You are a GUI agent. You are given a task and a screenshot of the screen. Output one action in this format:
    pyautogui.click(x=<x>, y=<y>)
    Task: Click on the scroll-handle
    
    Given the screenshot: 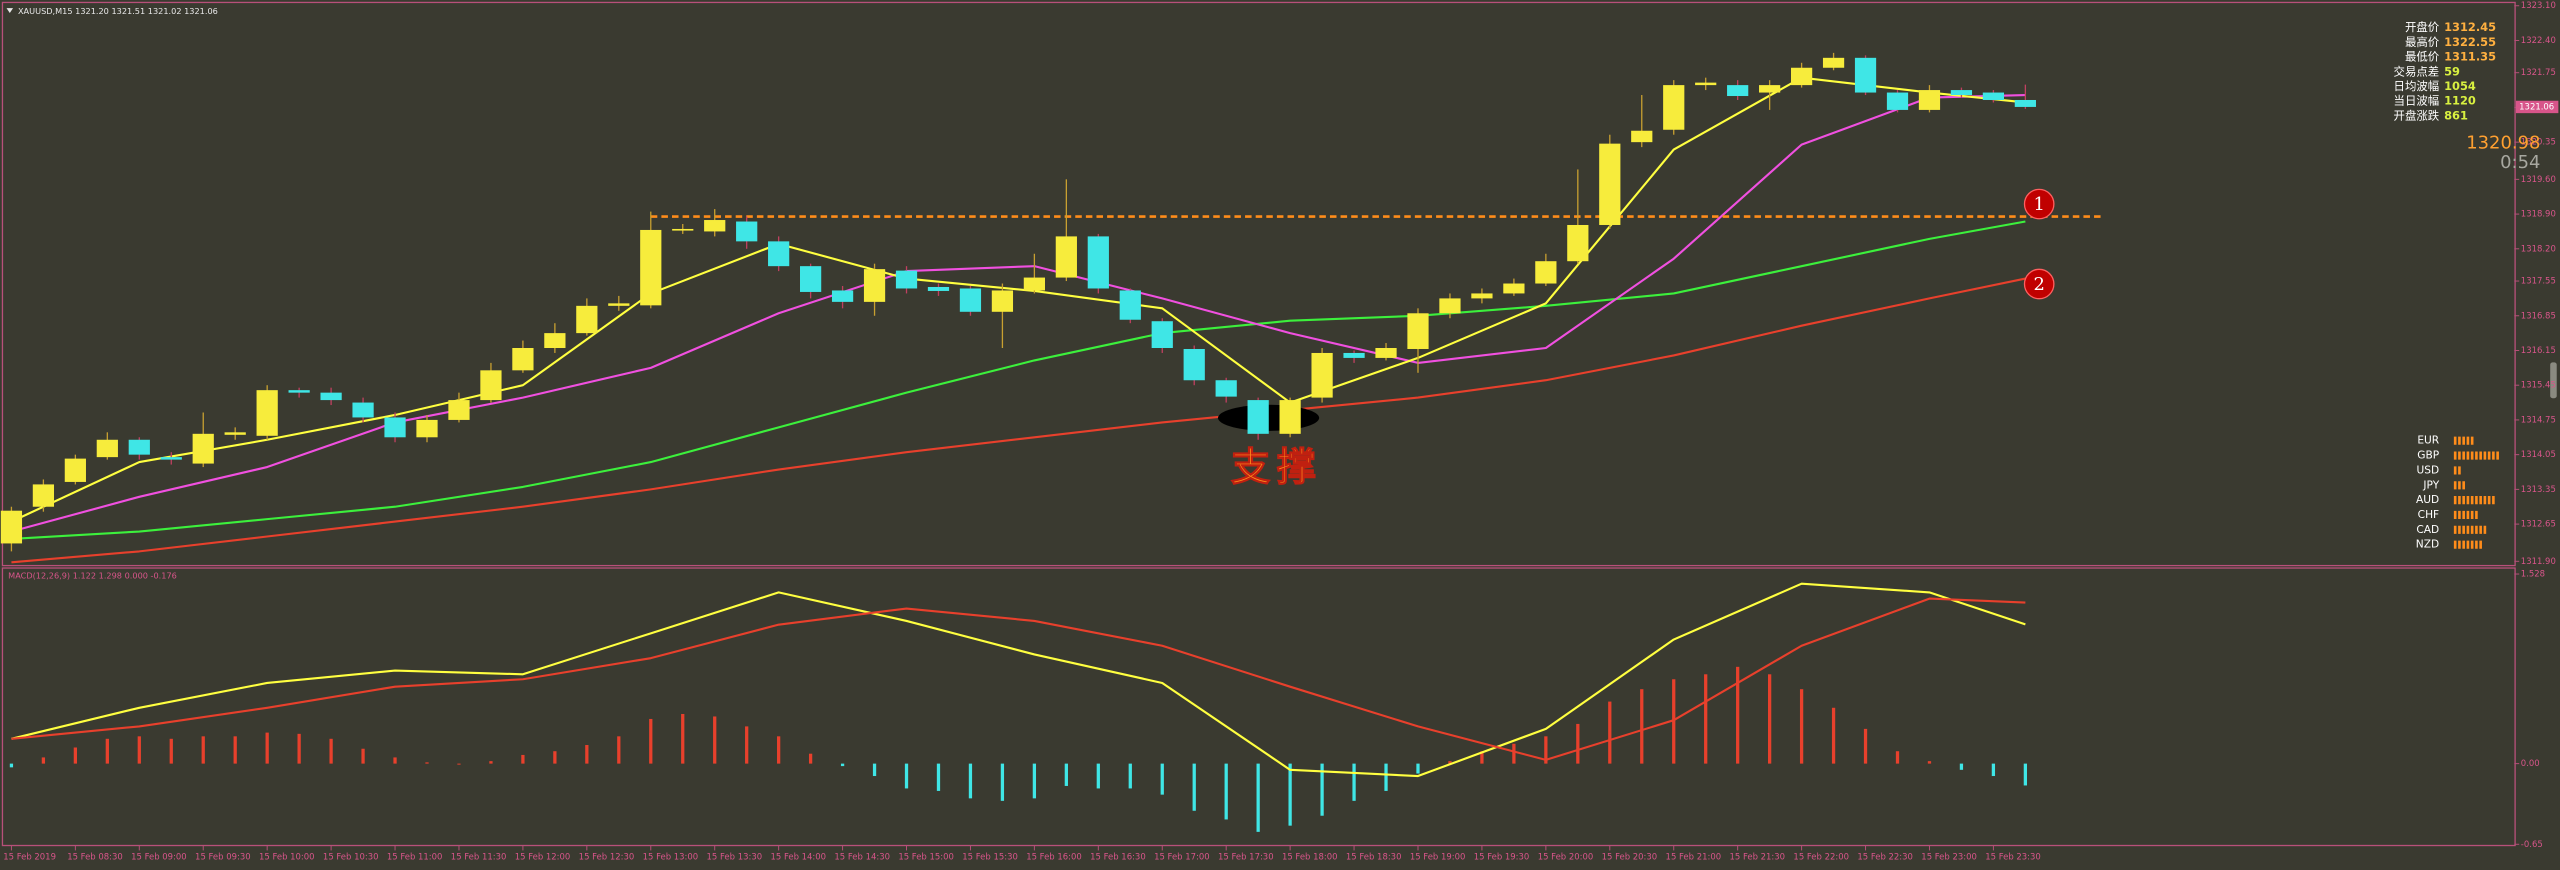 What is the action you would take?
    pyautogui.click(x=2553, y=380)
    